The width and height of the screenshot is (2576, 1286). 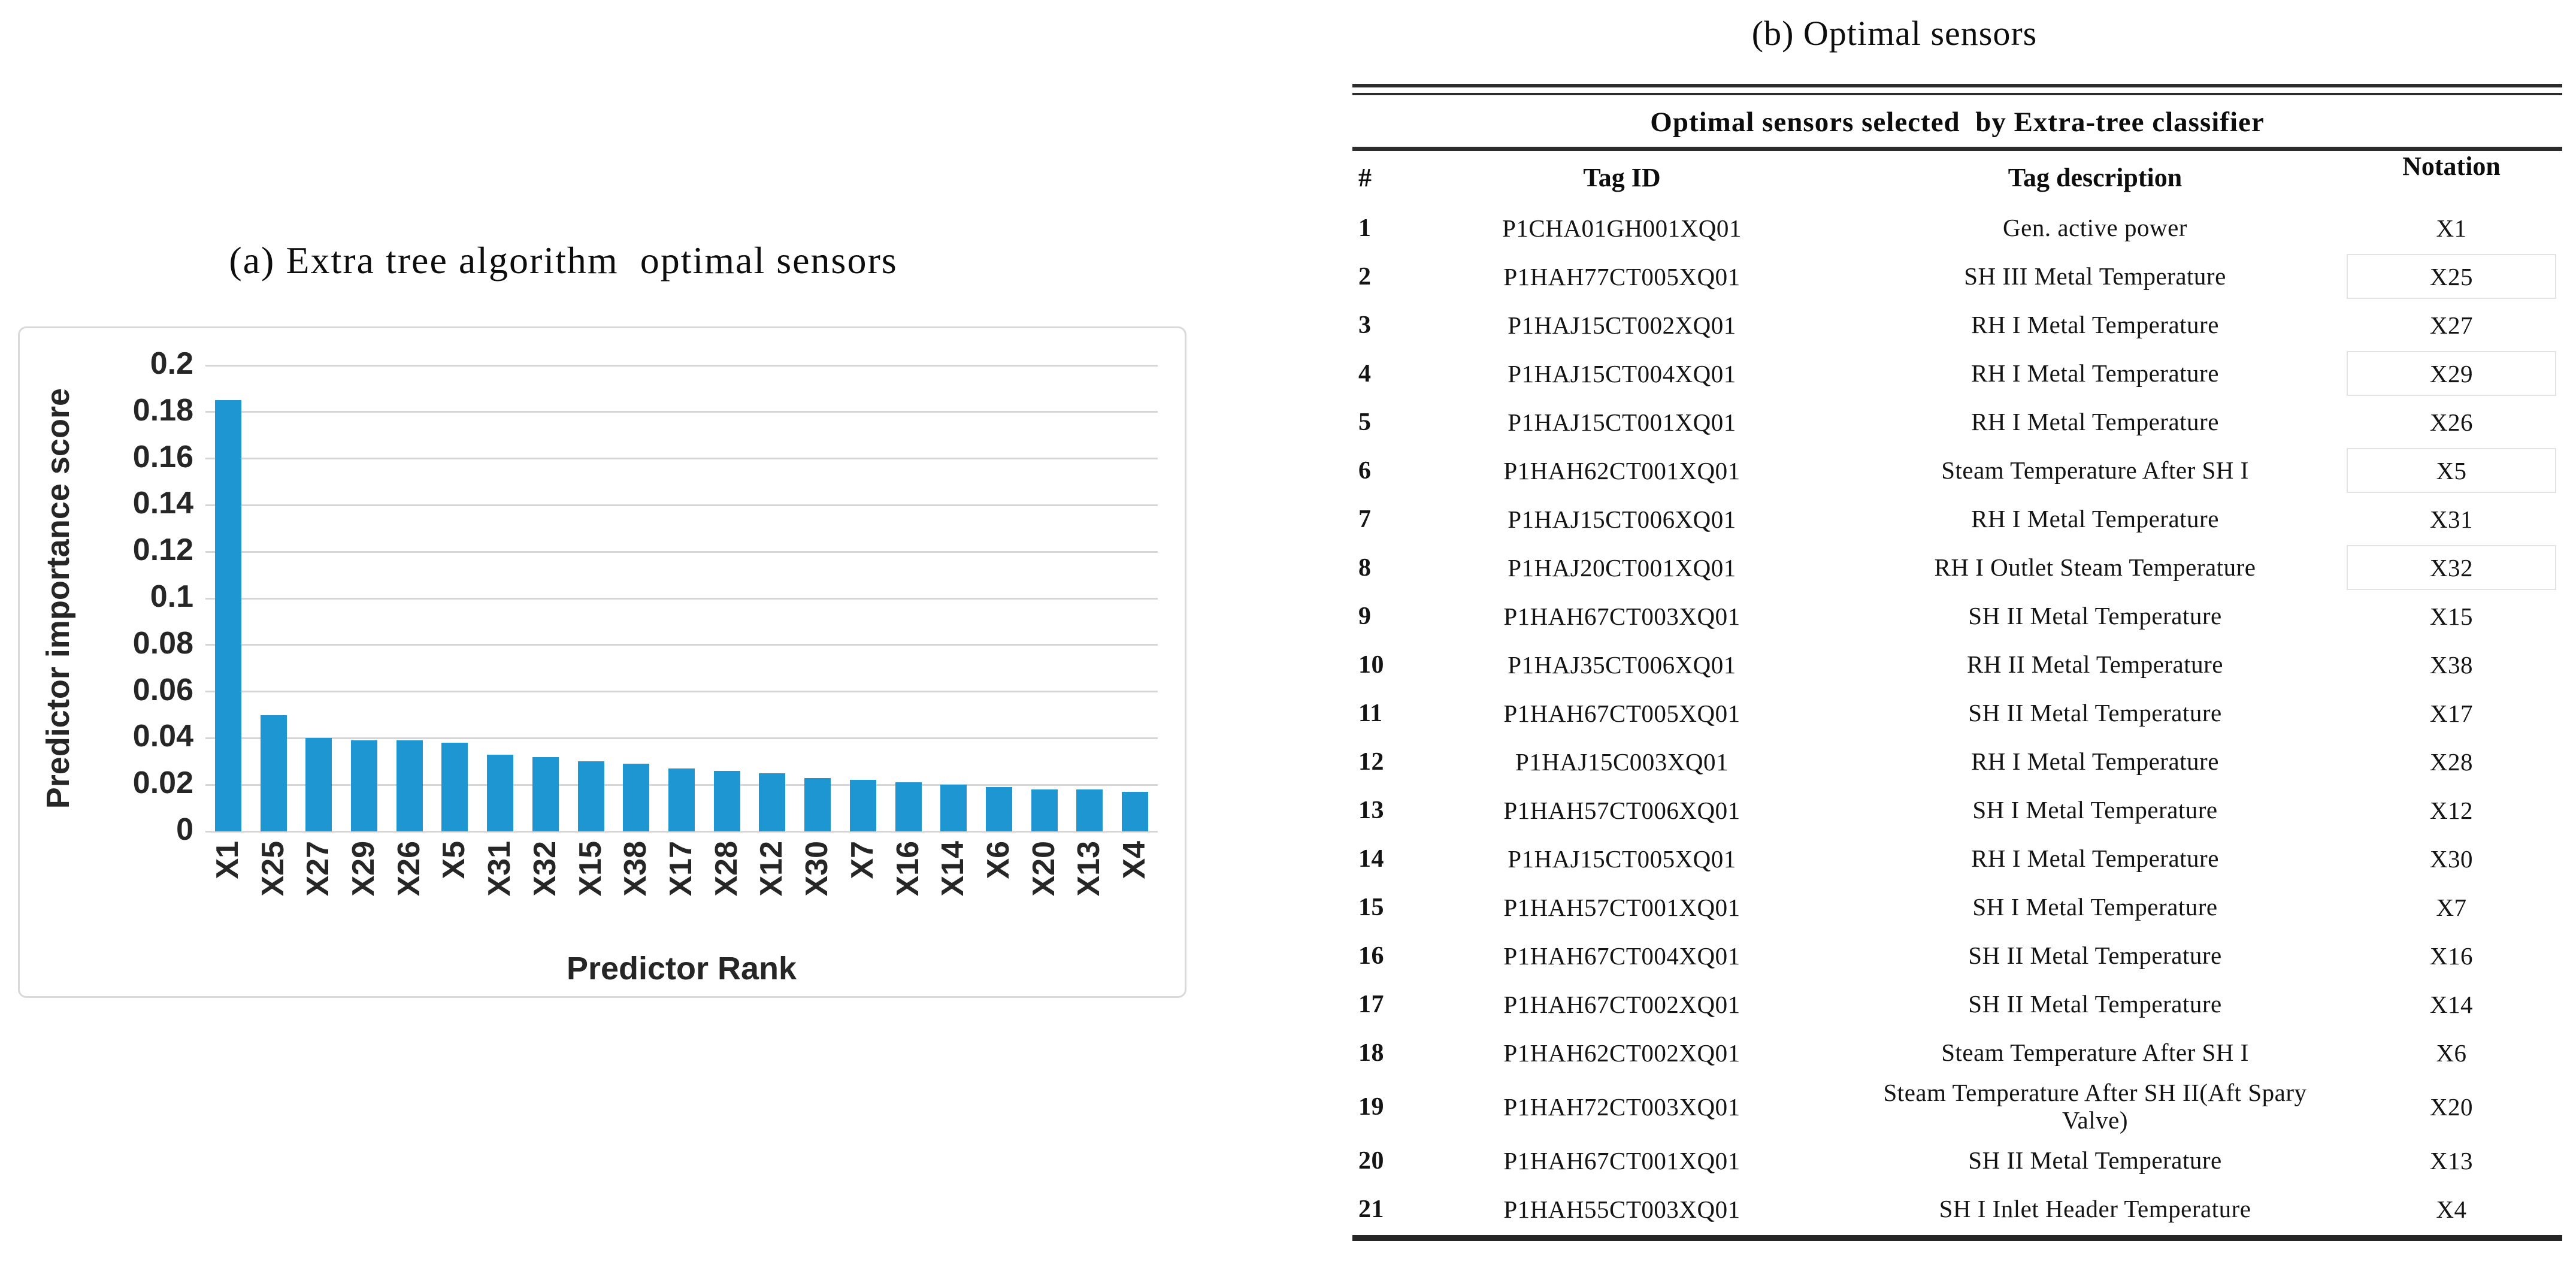 What do you see at coordinates (953, 869) in the screenshot?
I see `x-tick-label: X14` at bounding box center [953, 869].